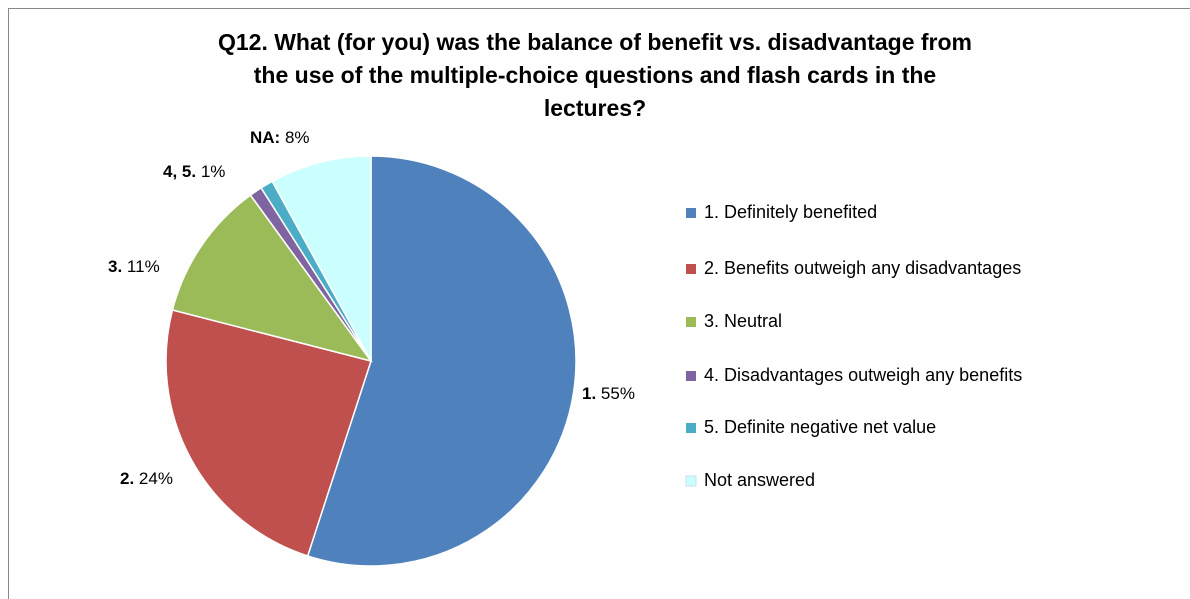  What do you see at coordinates (759, 480) in the screenshot?
I see `legend-label: Not answered` at bounding box center [759, 480].